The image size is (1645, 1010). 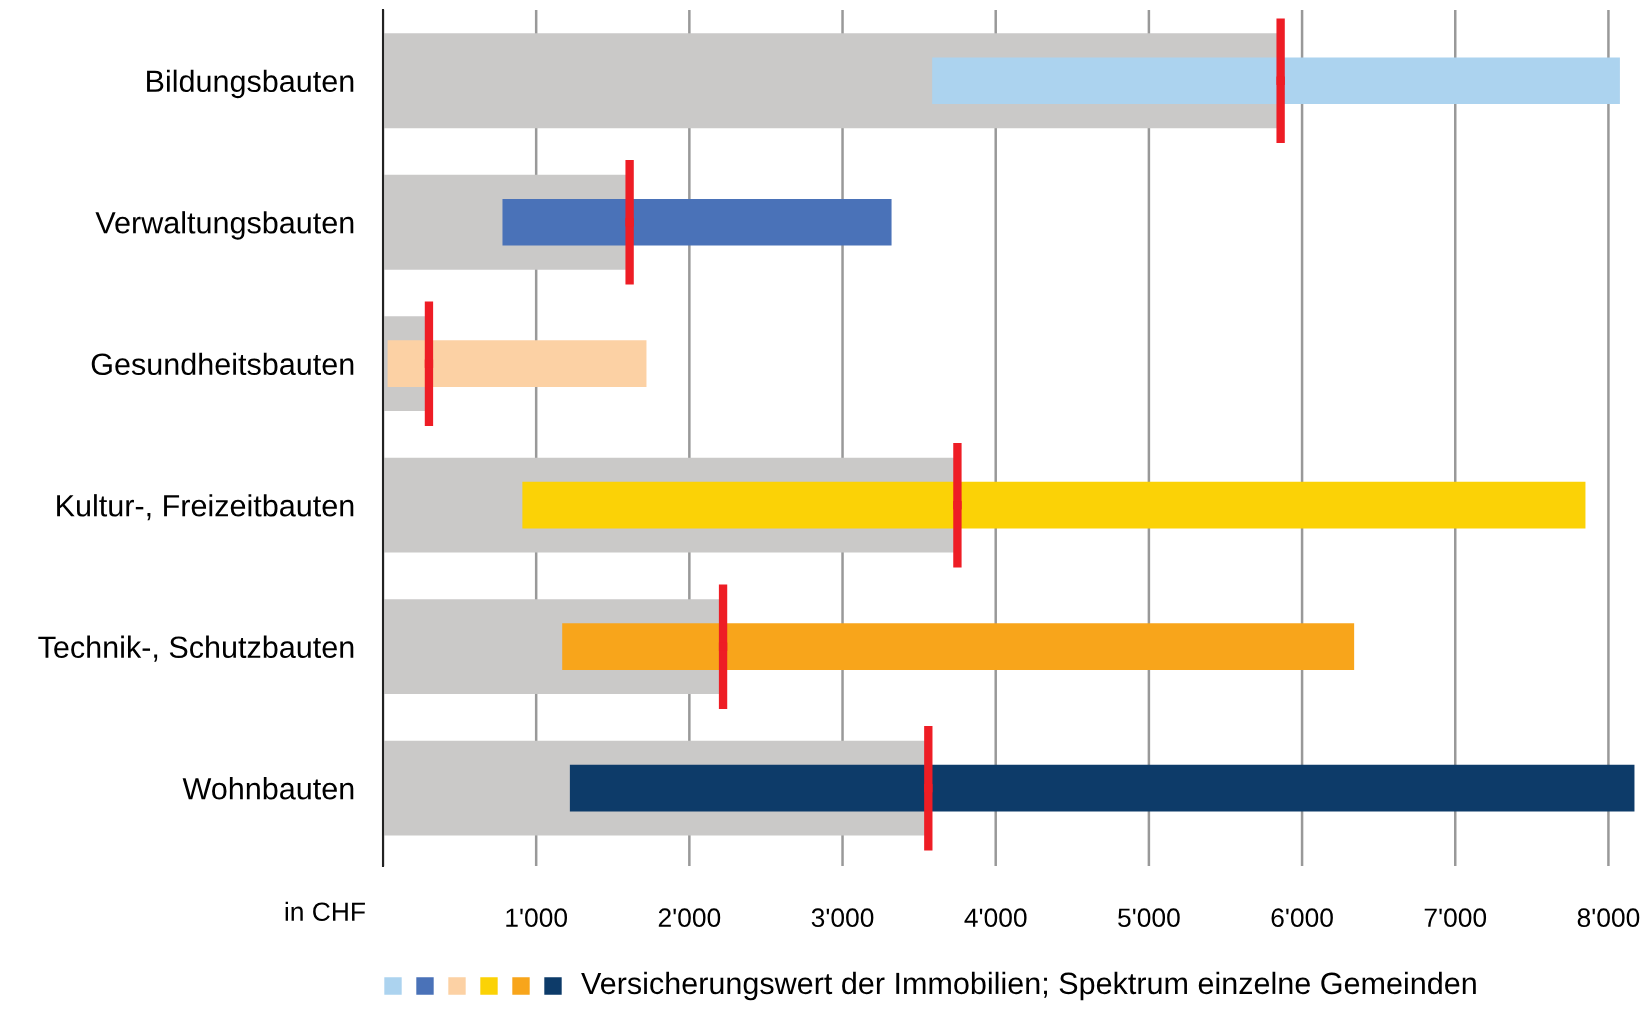 What do you see at coordinates (196, 648) in the screenshot?
I see `y-tick-label: Technik-, Schutzbauten` at bounding box center [196, 648].